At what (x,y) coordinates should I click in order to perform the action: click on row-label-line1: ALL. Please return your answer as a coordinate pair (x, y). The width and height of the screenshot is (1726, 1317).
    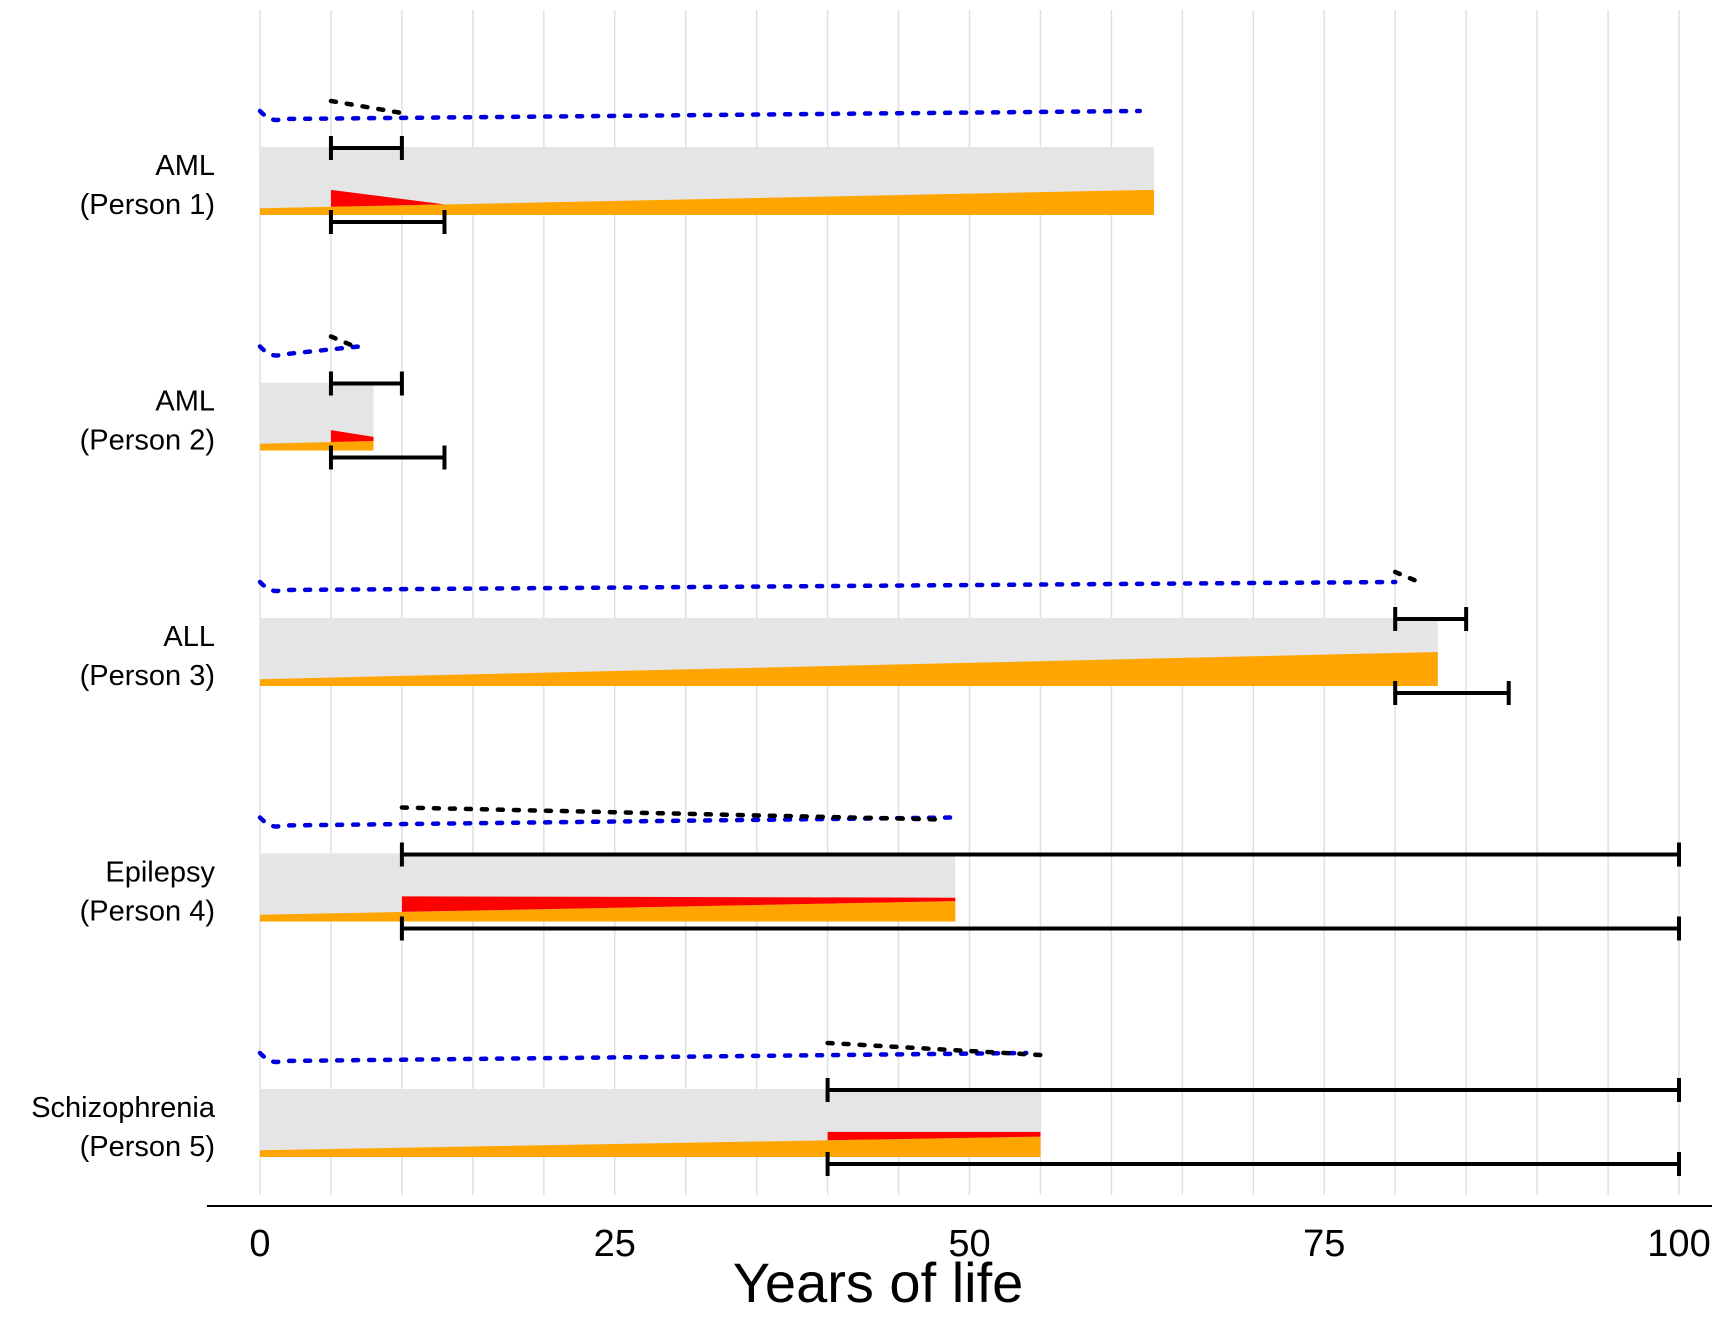
    Looking at the image, I should click on (189, 637).